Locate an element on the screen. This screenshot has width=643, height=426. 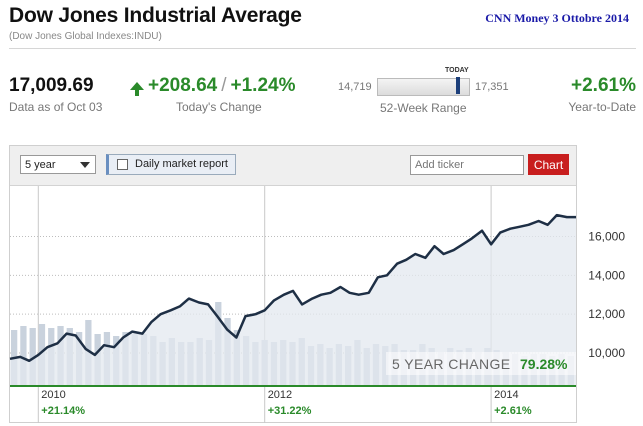
range-today-marker is located at coordinates (457, 85).